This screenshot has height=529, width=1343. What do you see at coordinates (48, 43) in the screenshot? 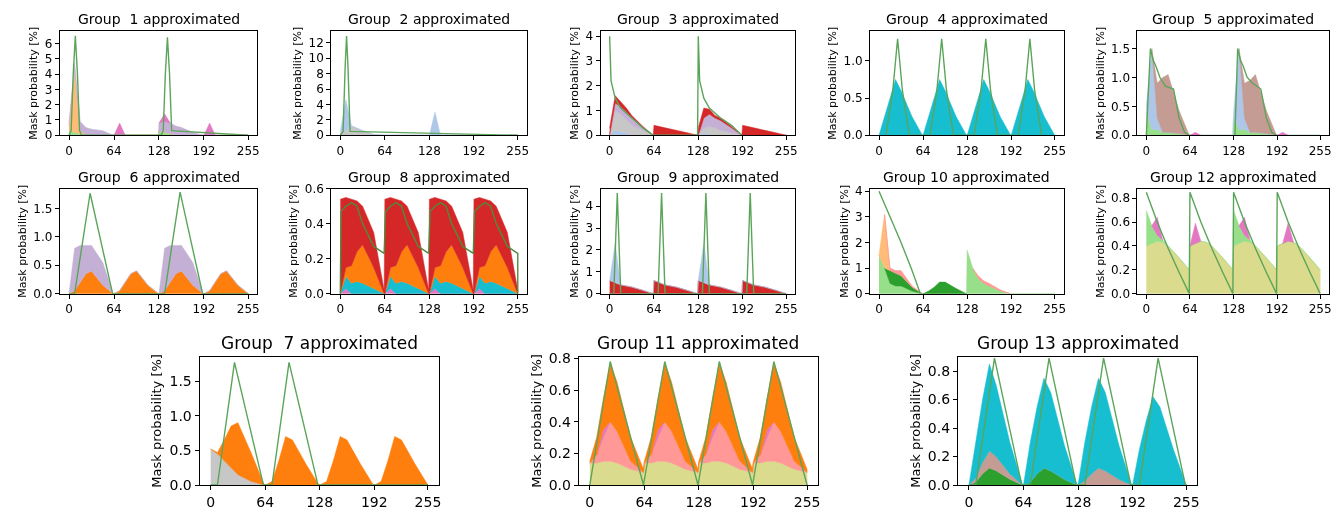
I see `y-tick-label: 6` at bounding box center [48, 43].